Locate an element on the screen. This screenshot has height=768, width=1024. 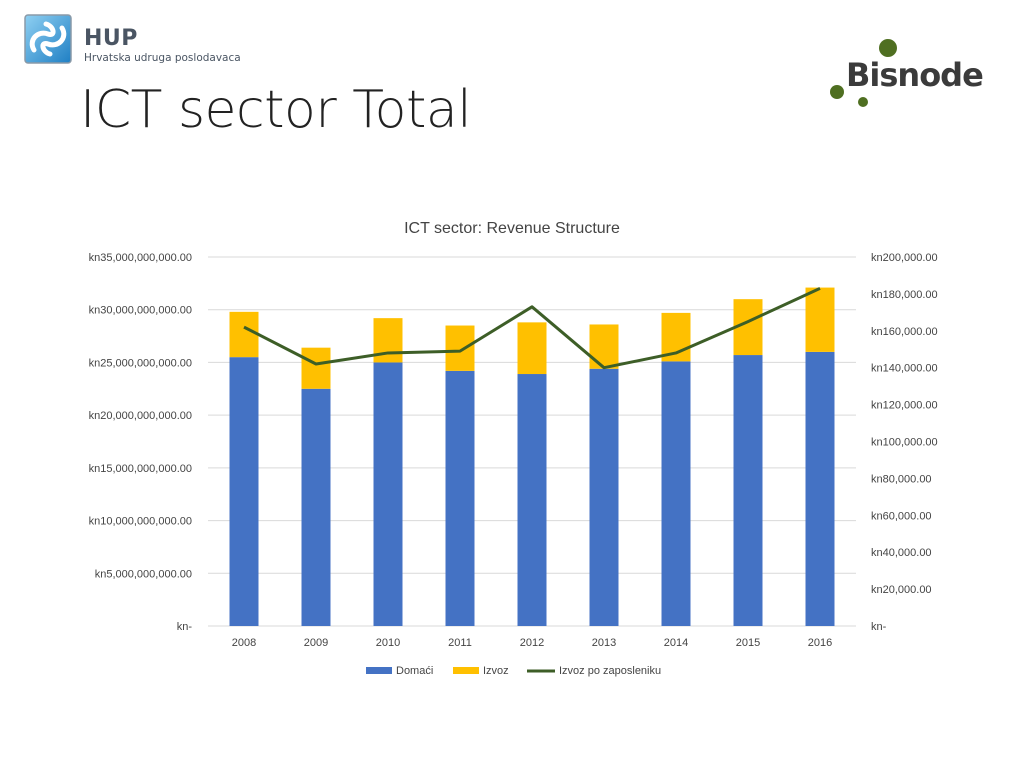
right-tick-label: kn100,000.00 is located at coordinates (904, 443).